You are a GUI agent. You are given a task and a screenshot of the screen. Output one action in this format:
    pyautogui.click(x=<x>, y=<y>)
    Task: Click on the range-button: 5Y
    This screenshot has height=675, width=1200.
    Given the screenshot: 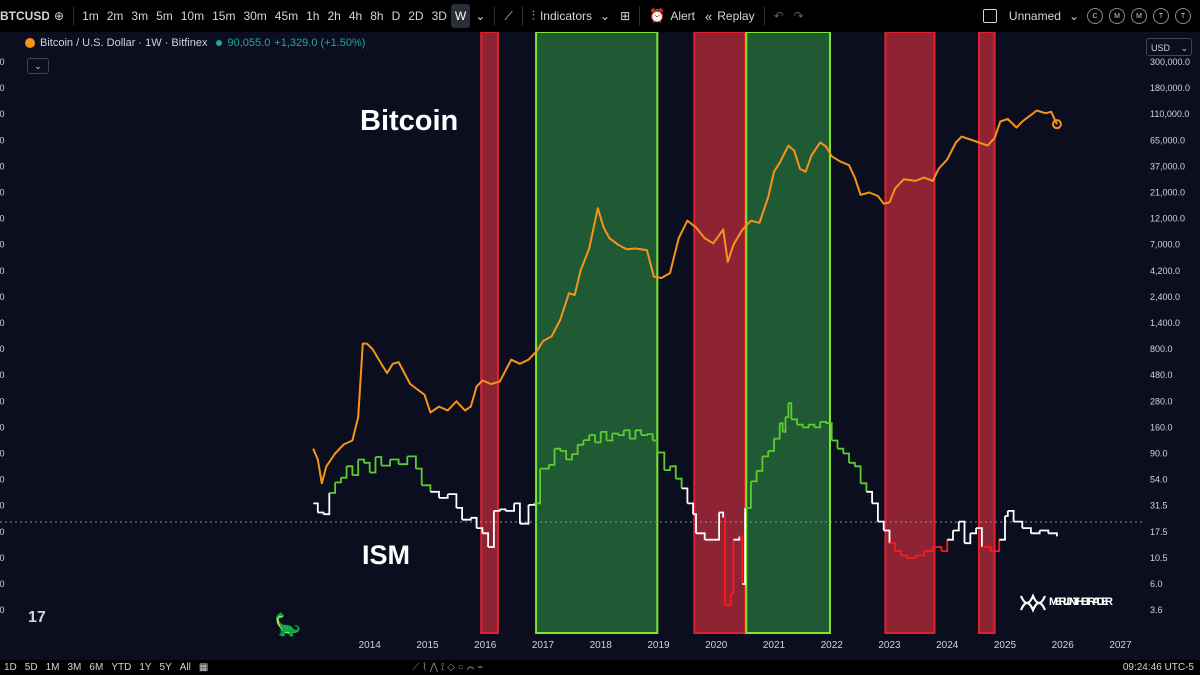 What is the action you would take?
    pyautogui.click(x=165, y=667)
    